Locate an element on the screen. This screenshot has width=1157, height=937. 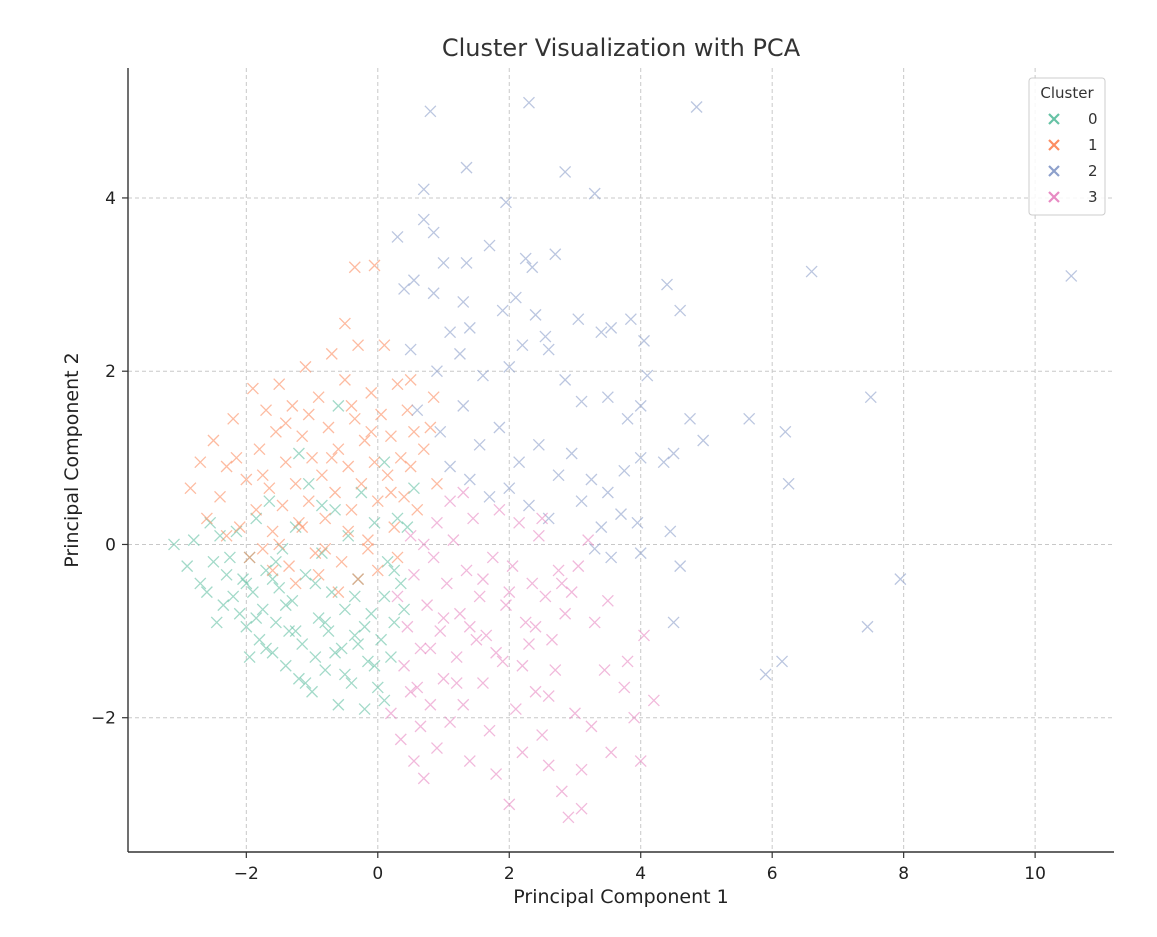
x-tick-label: 4 is located at coordinates (640, 874).